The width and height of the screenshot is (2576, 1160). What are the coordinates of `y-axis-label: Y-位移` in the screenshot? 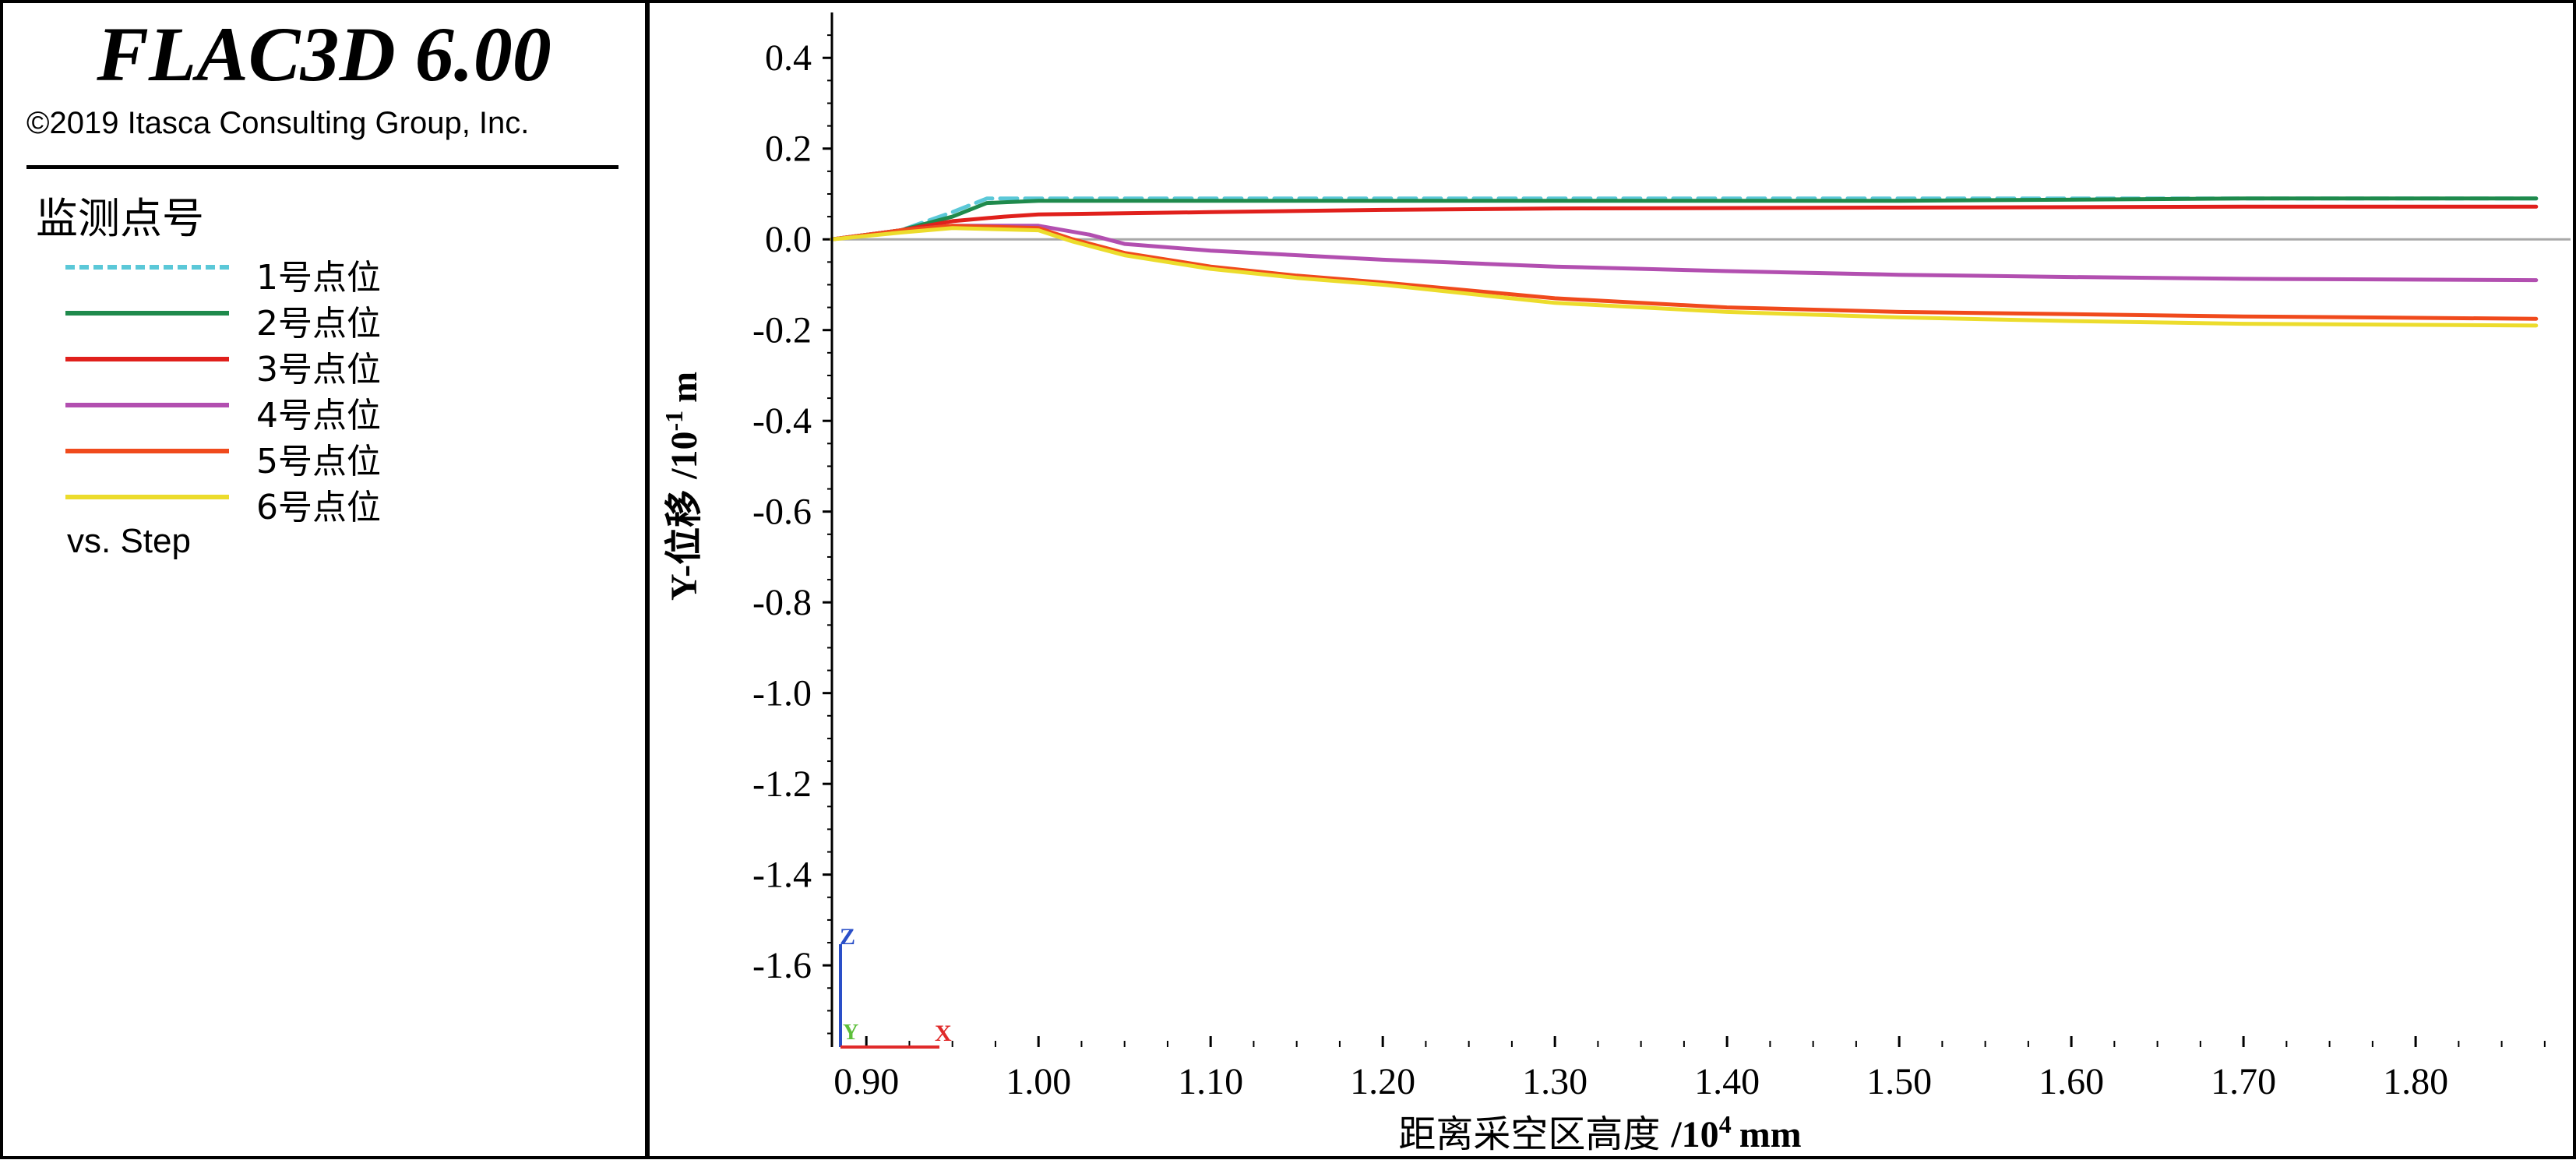 It's located at (684, 545).